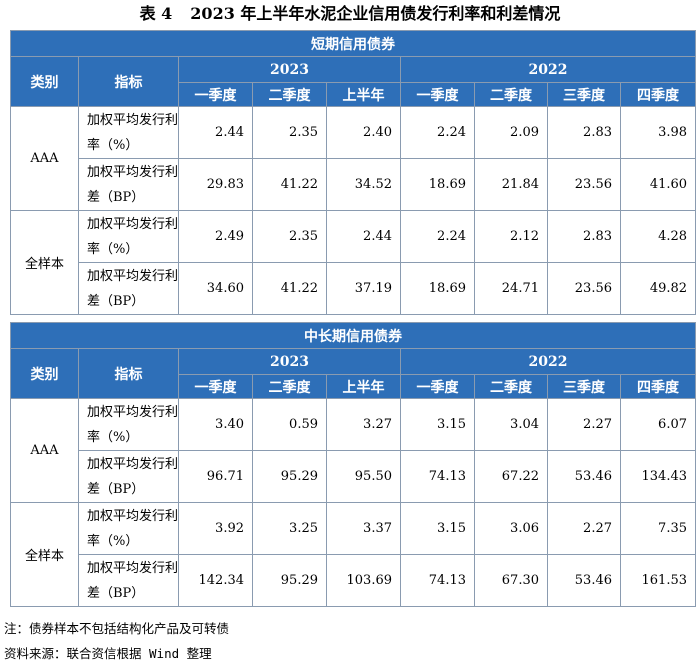 This screenshot has height=663, width=700. What do you see at coordinates (658, 288) in the screenshot?
I see `value-cell: 49.82` at bounding box center [658, 288].